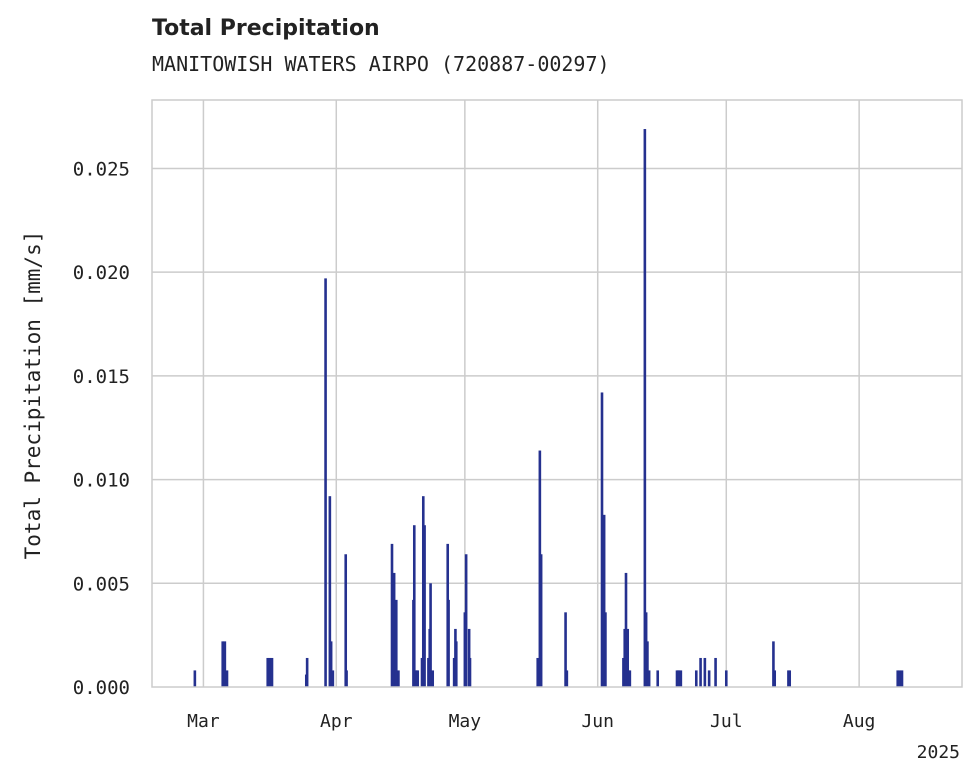 The image size is (980, 783). Describe the element at coordinates (101, 584) in the screenshot. I see `y-tick-label: 0.005` at that location.